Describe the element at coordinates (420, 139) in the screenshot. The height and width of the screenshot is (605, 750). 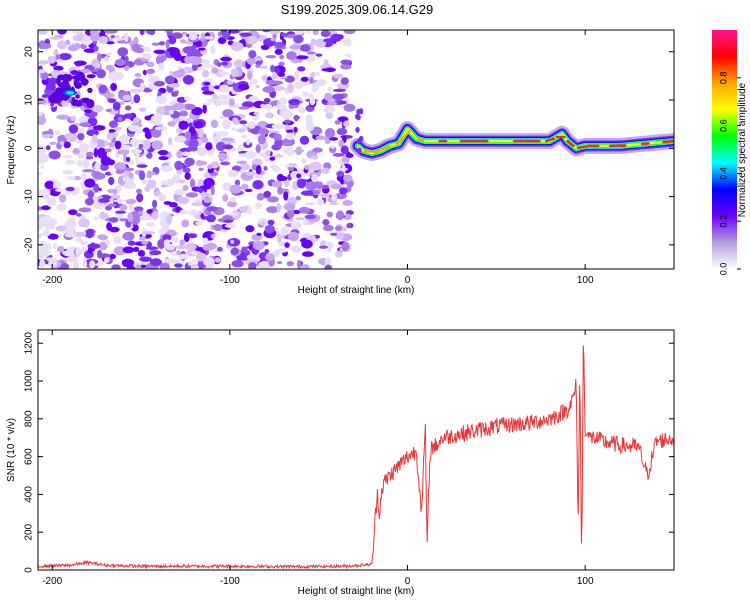
I see `ridge-peak-dash` at that location.